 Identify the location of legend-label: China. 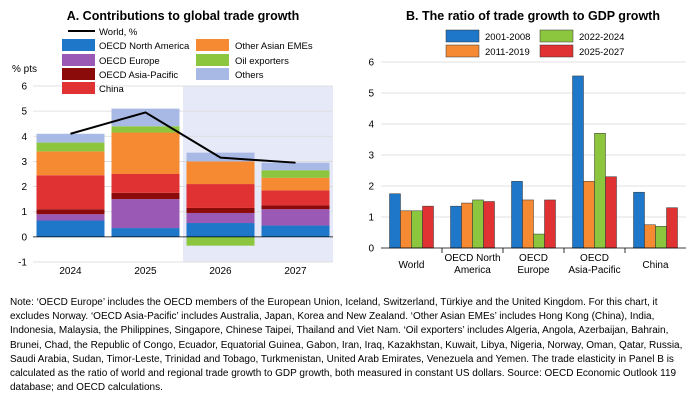
(112, 89).